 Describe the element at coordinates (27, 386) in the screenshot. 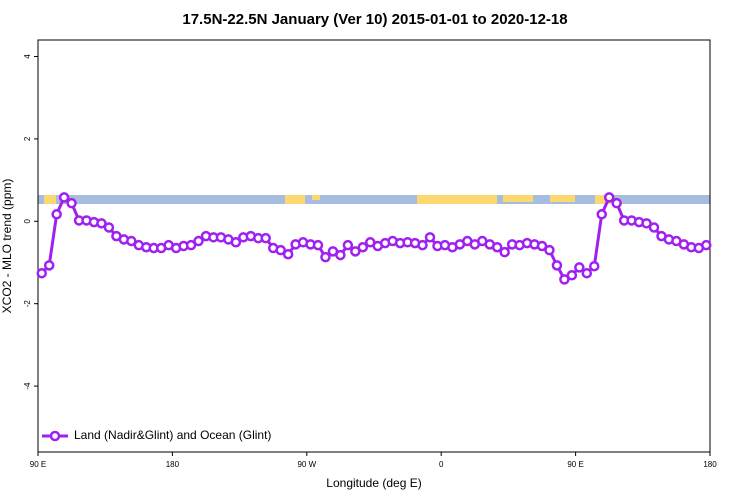

I see `y-tick-label: -4` at that location.